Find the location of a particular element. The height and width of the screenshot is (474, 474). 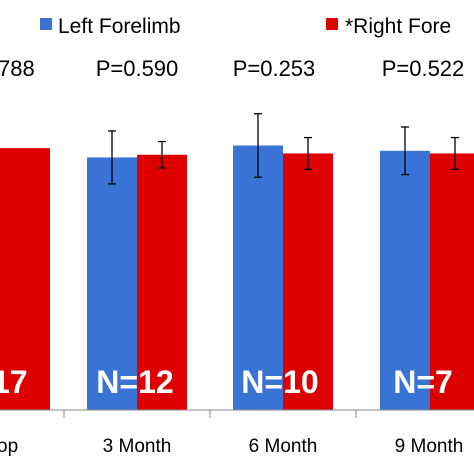

bar-right-3-month is located at coordinates (162, 282).